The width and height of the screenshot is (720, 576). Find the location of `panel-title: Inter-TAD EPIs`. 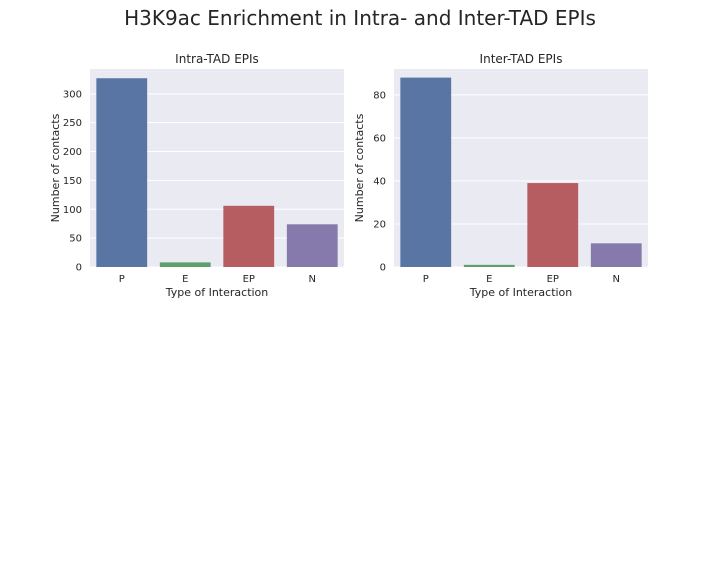

panel-title: Inter-TAD EPIs is located at coordinates (521, 59).